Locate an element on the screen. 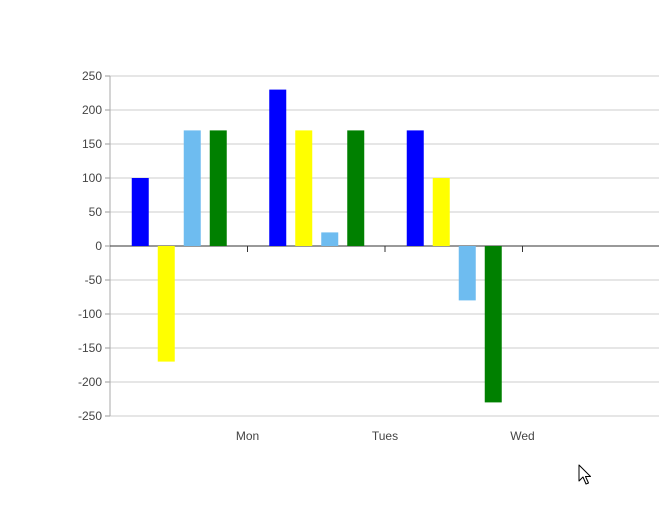 The height and width of the screenshot is (518, 666). mouse-pointer-icon is located at coordinates (584, 474).